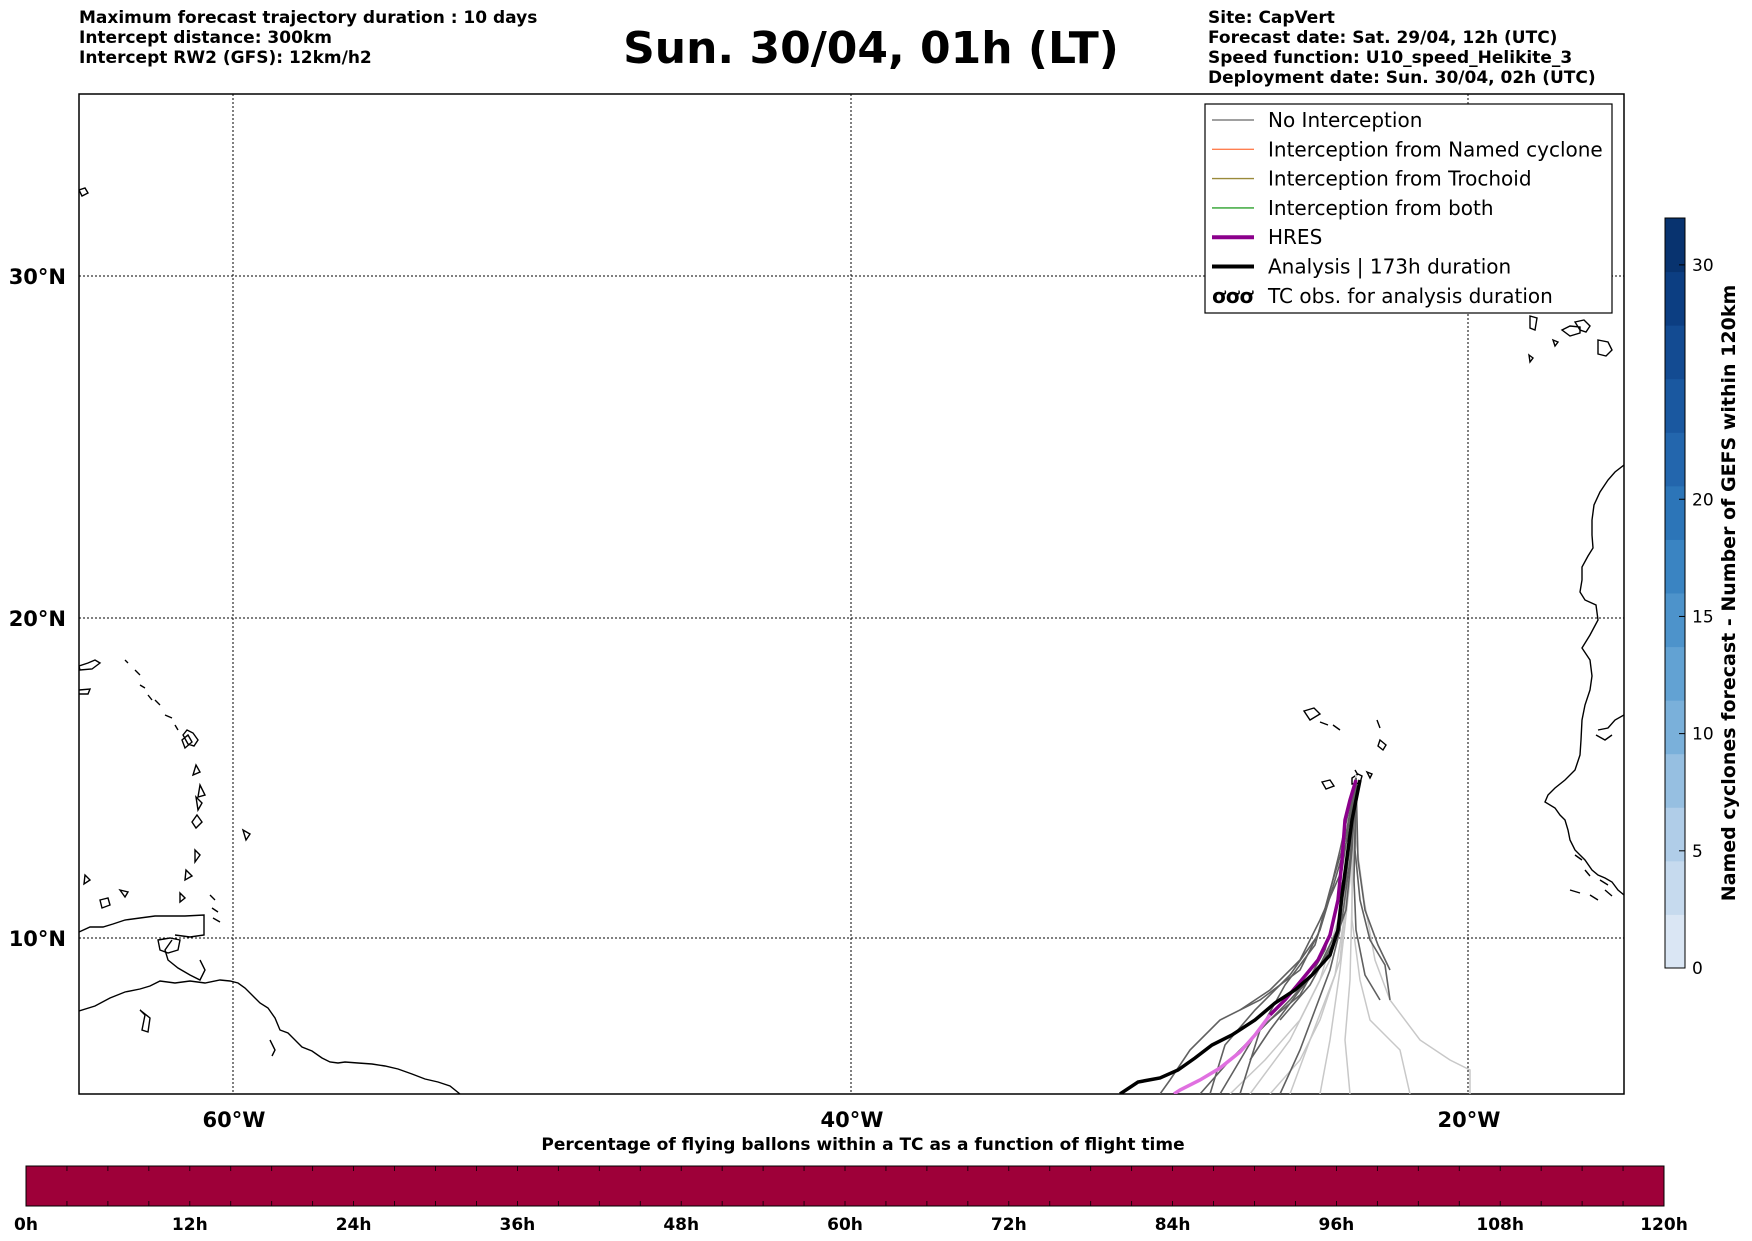  I want to click on lon-labels: 60°W 40°W 20°W, so click(852, 1120).